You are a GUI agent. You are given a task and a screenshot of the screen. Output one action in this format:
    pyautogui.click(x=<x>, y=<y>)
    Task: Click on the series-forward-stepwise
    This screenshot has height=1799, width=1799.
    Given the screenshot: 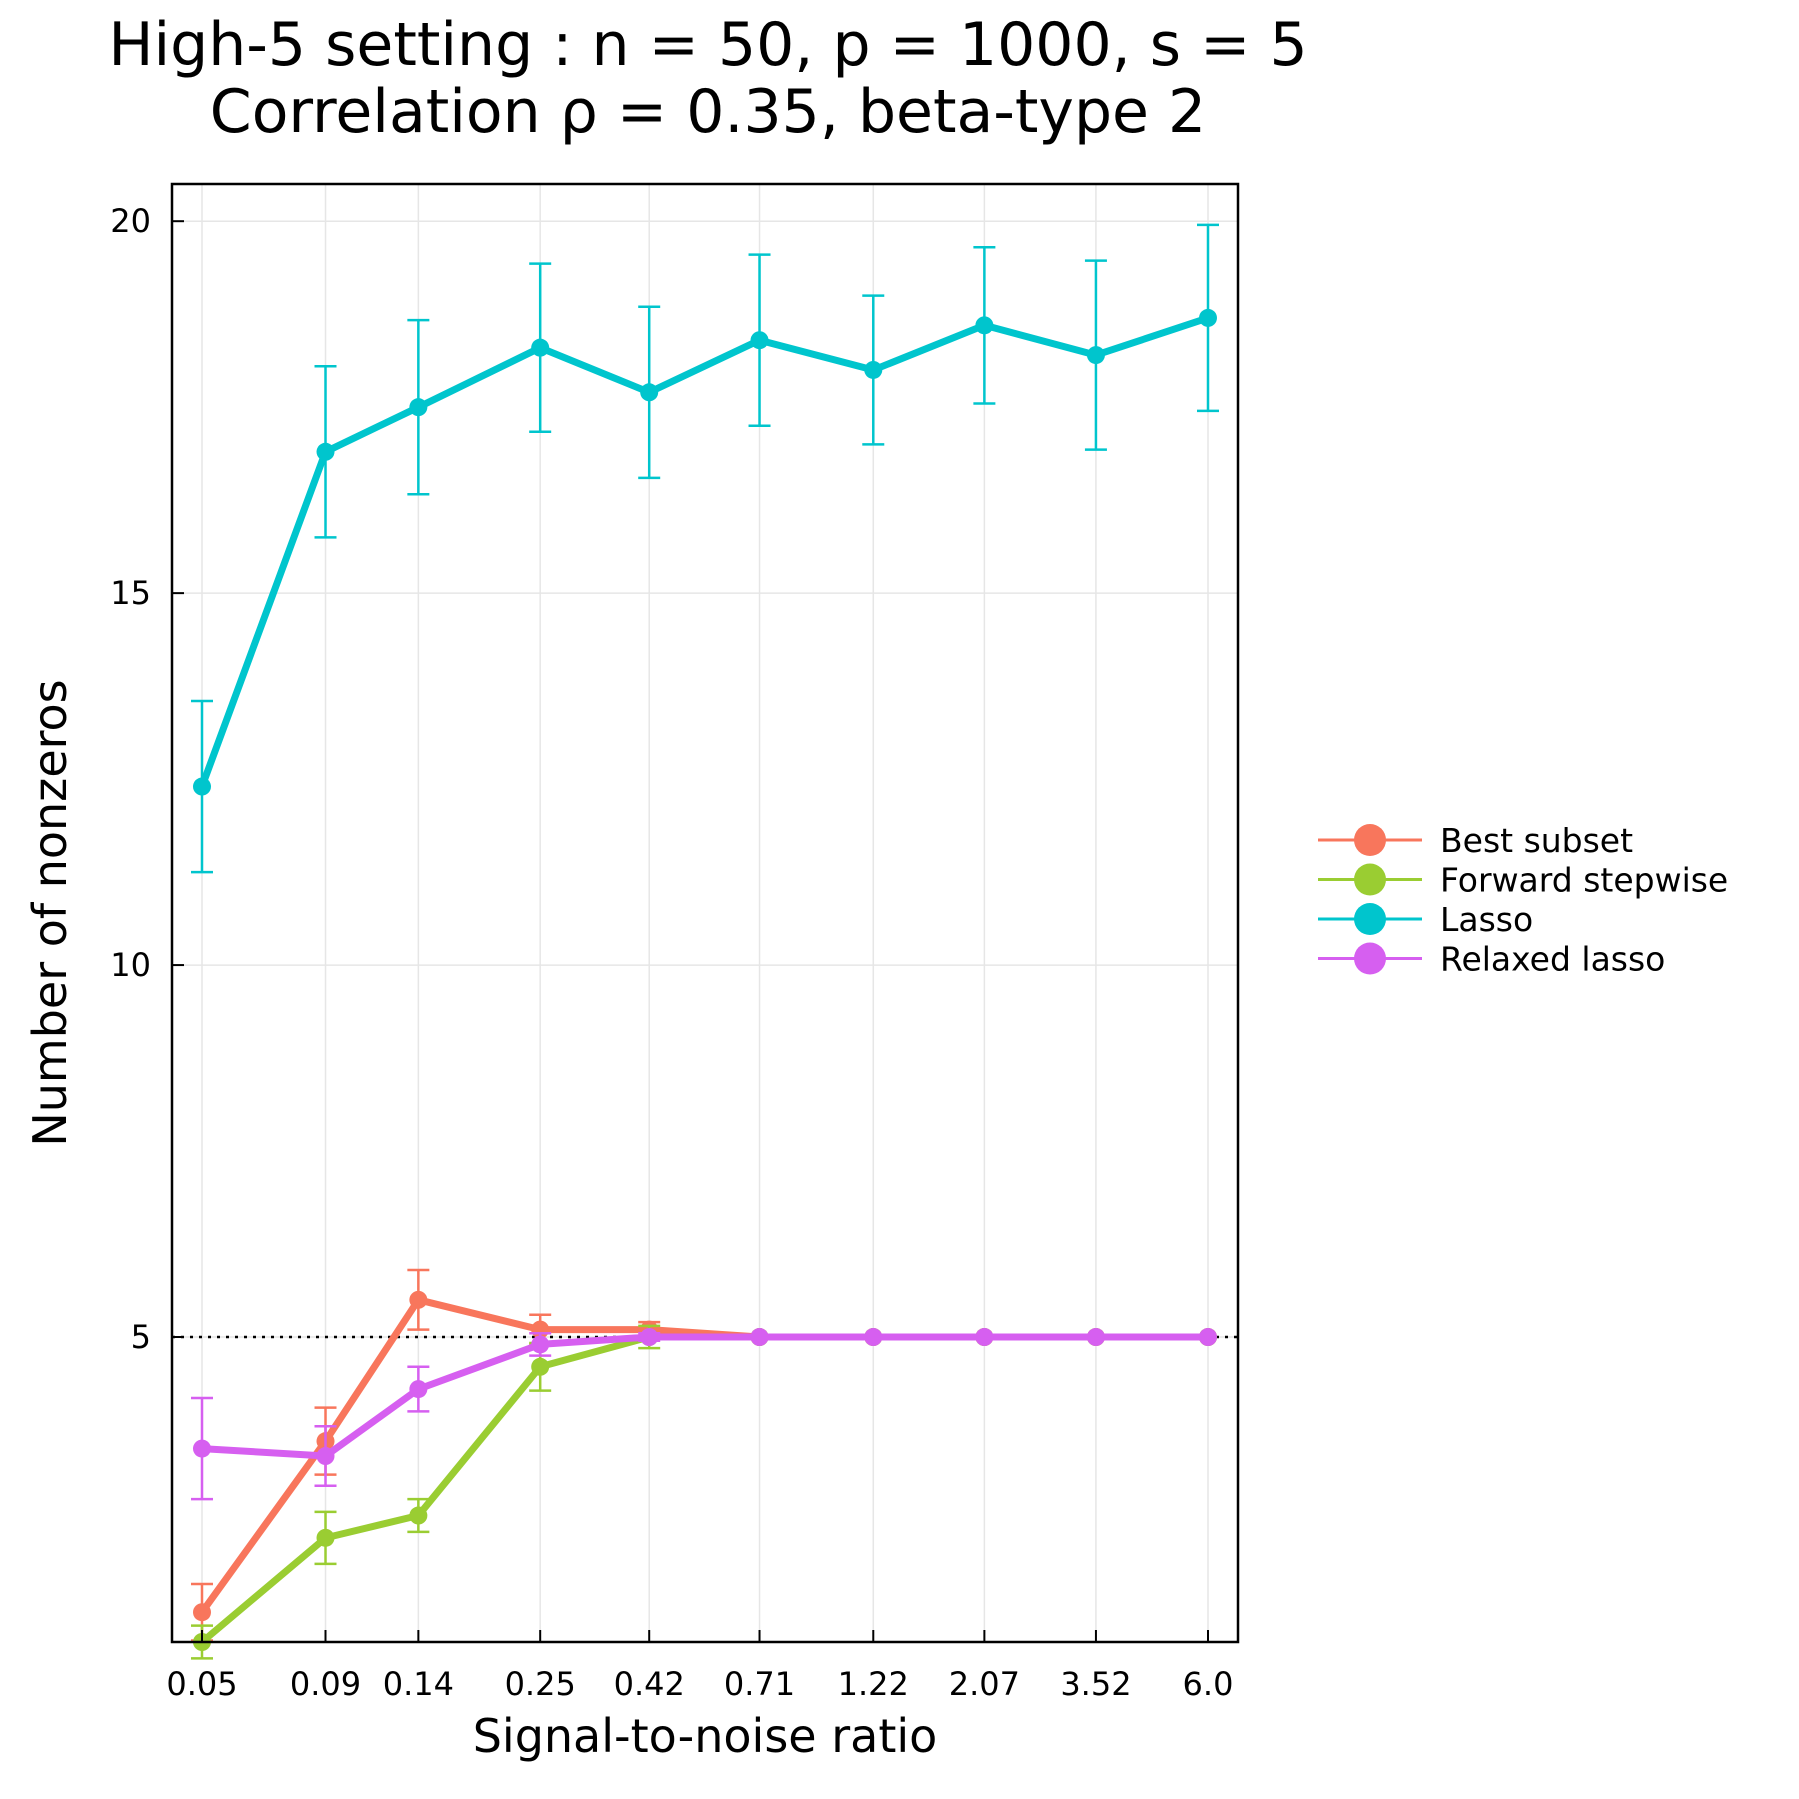 What is the action you would take?
    pyautogui.click(x=704, y=1492)
    